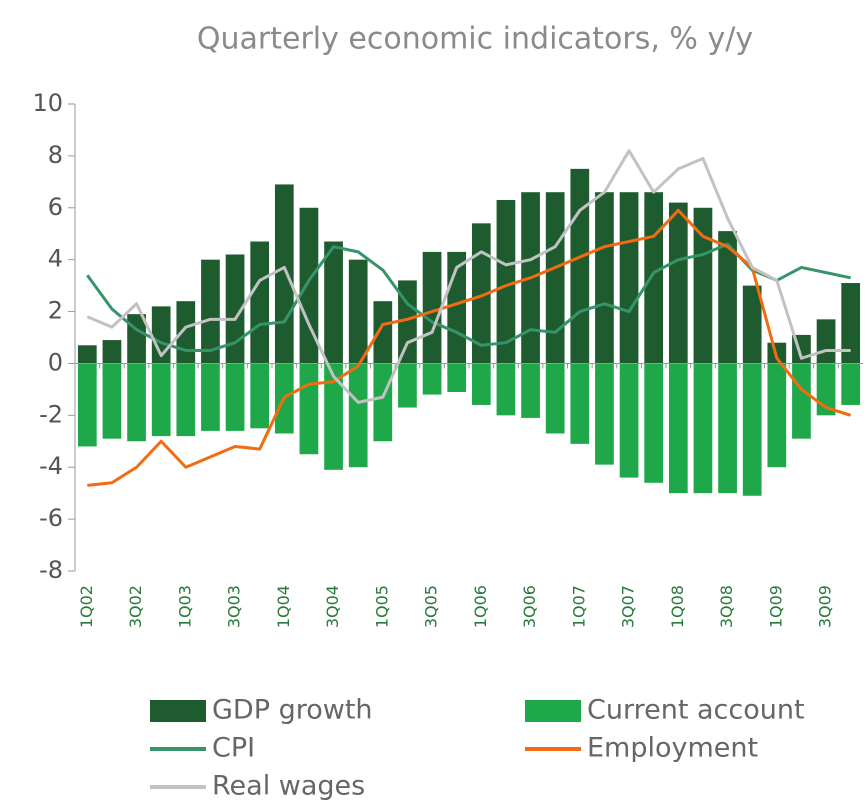  I want to click on x-tick-label: 3Q02, so click(135, 606).